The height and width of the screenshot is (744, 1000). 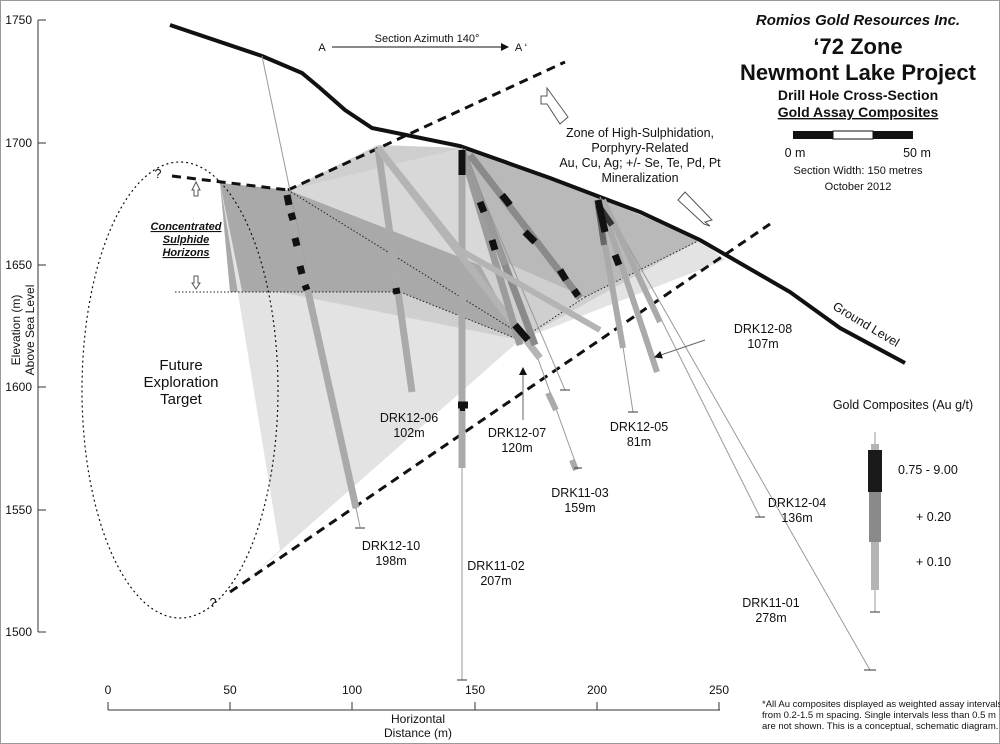 I want to click on hole-name: DRK12-10, so click(x=391, y=546).